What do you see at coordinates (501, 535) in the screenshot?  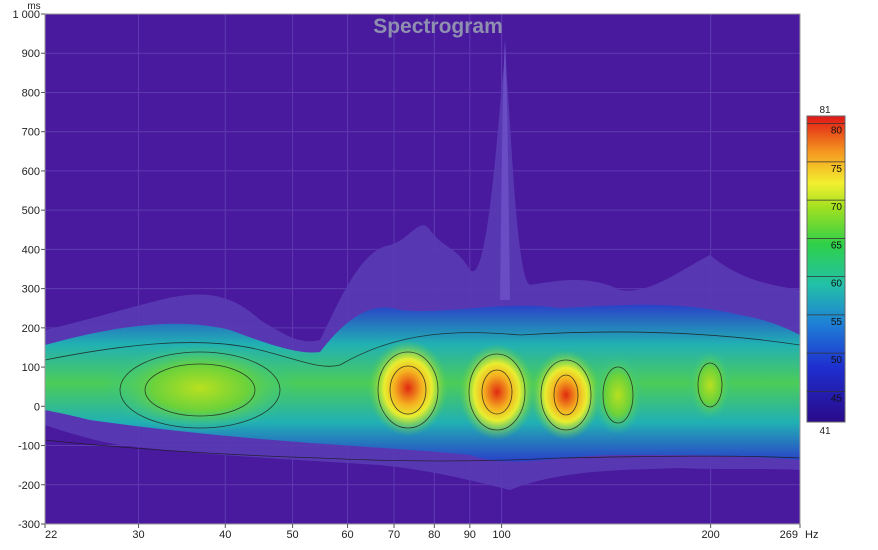 I see `x-tick-label: 100` at bounding box center [501, 535].